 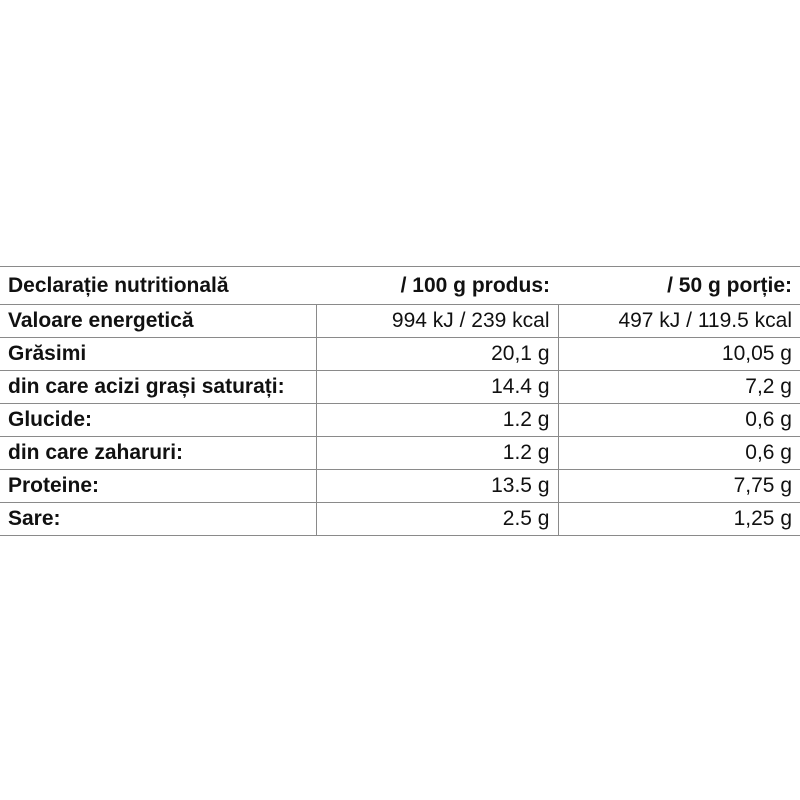 What do you see at coordinates (158, 486) in the screenshot?
I see `nutrient-name: Proteine:` at bounding box center [158, 486].